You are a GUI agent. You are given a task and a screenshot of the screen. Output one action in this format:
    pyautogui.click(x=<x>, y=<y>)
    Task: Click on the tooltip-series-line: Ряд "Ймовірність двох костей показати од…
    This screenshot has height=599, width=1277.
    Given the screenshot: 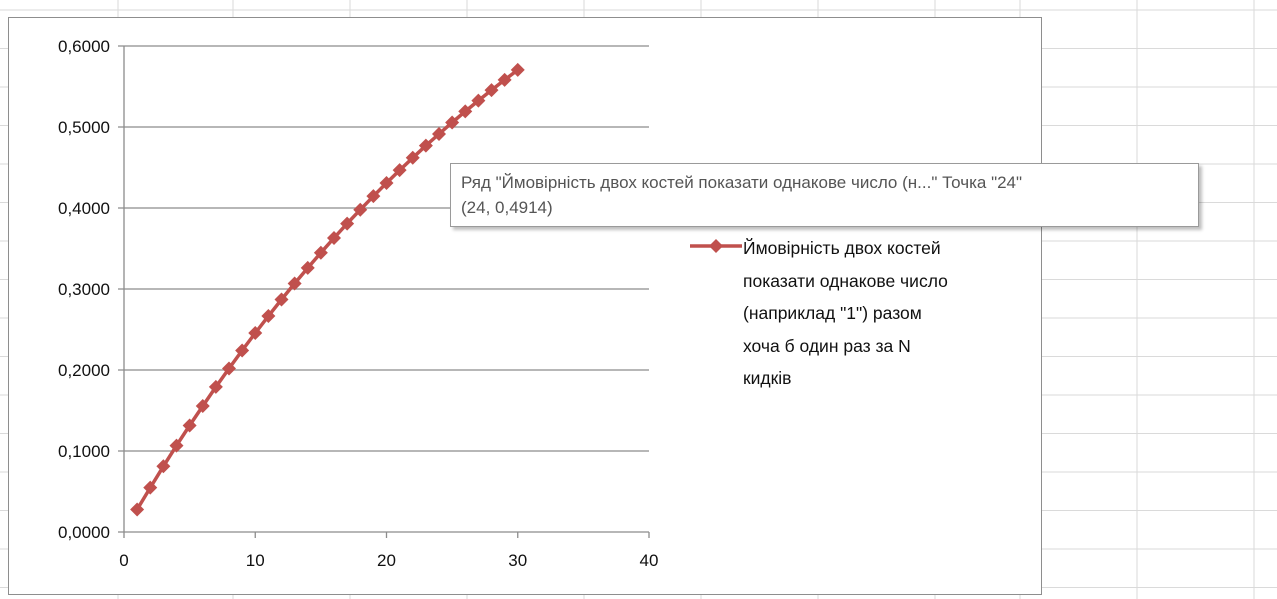 What is the action you would take?
    pyautogui.click(x=742, y=182)
    